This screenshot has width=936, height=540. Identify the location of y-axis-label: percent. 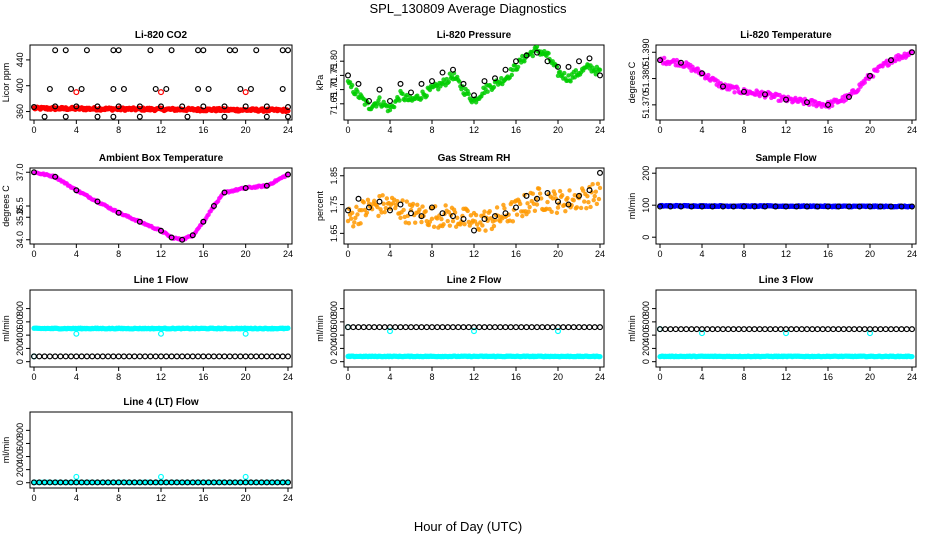
(320, 205).